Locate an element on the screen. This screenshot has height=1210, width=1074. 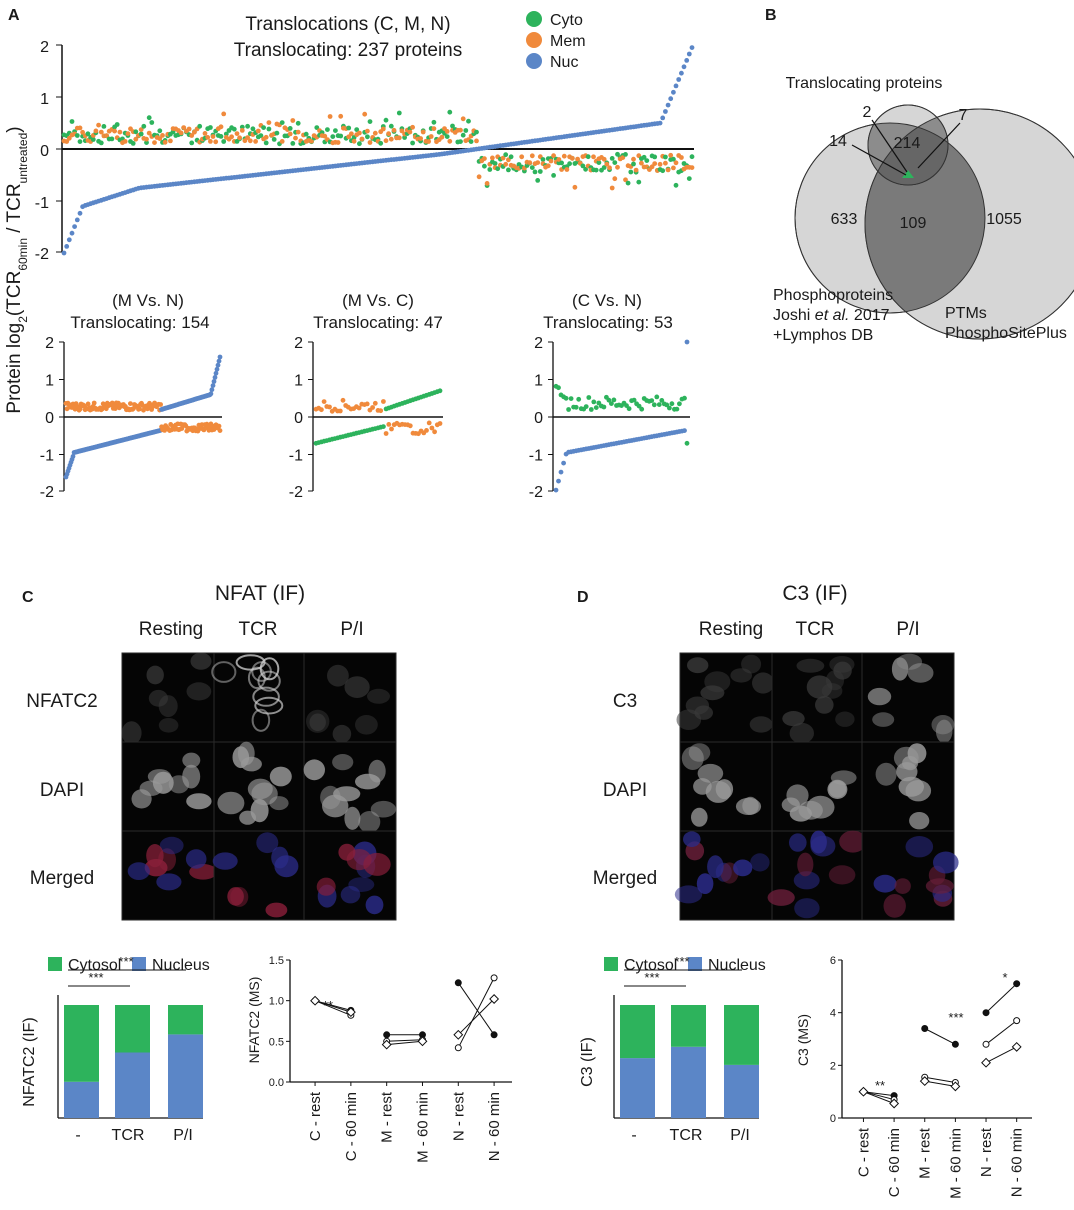
d-micrograph-grid is located at coordinates (816, 786).